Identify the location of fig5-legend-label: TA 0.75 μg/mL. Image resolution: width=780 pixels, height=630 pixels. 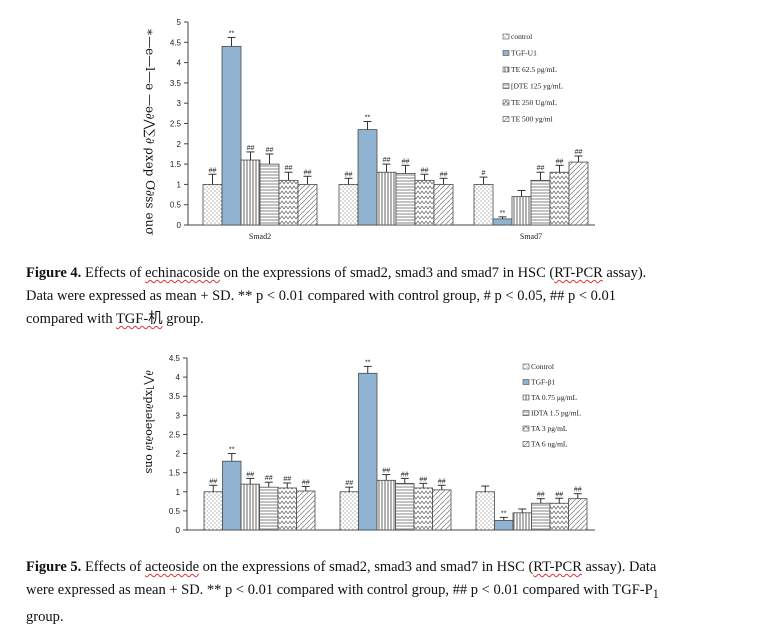
(554, 397).